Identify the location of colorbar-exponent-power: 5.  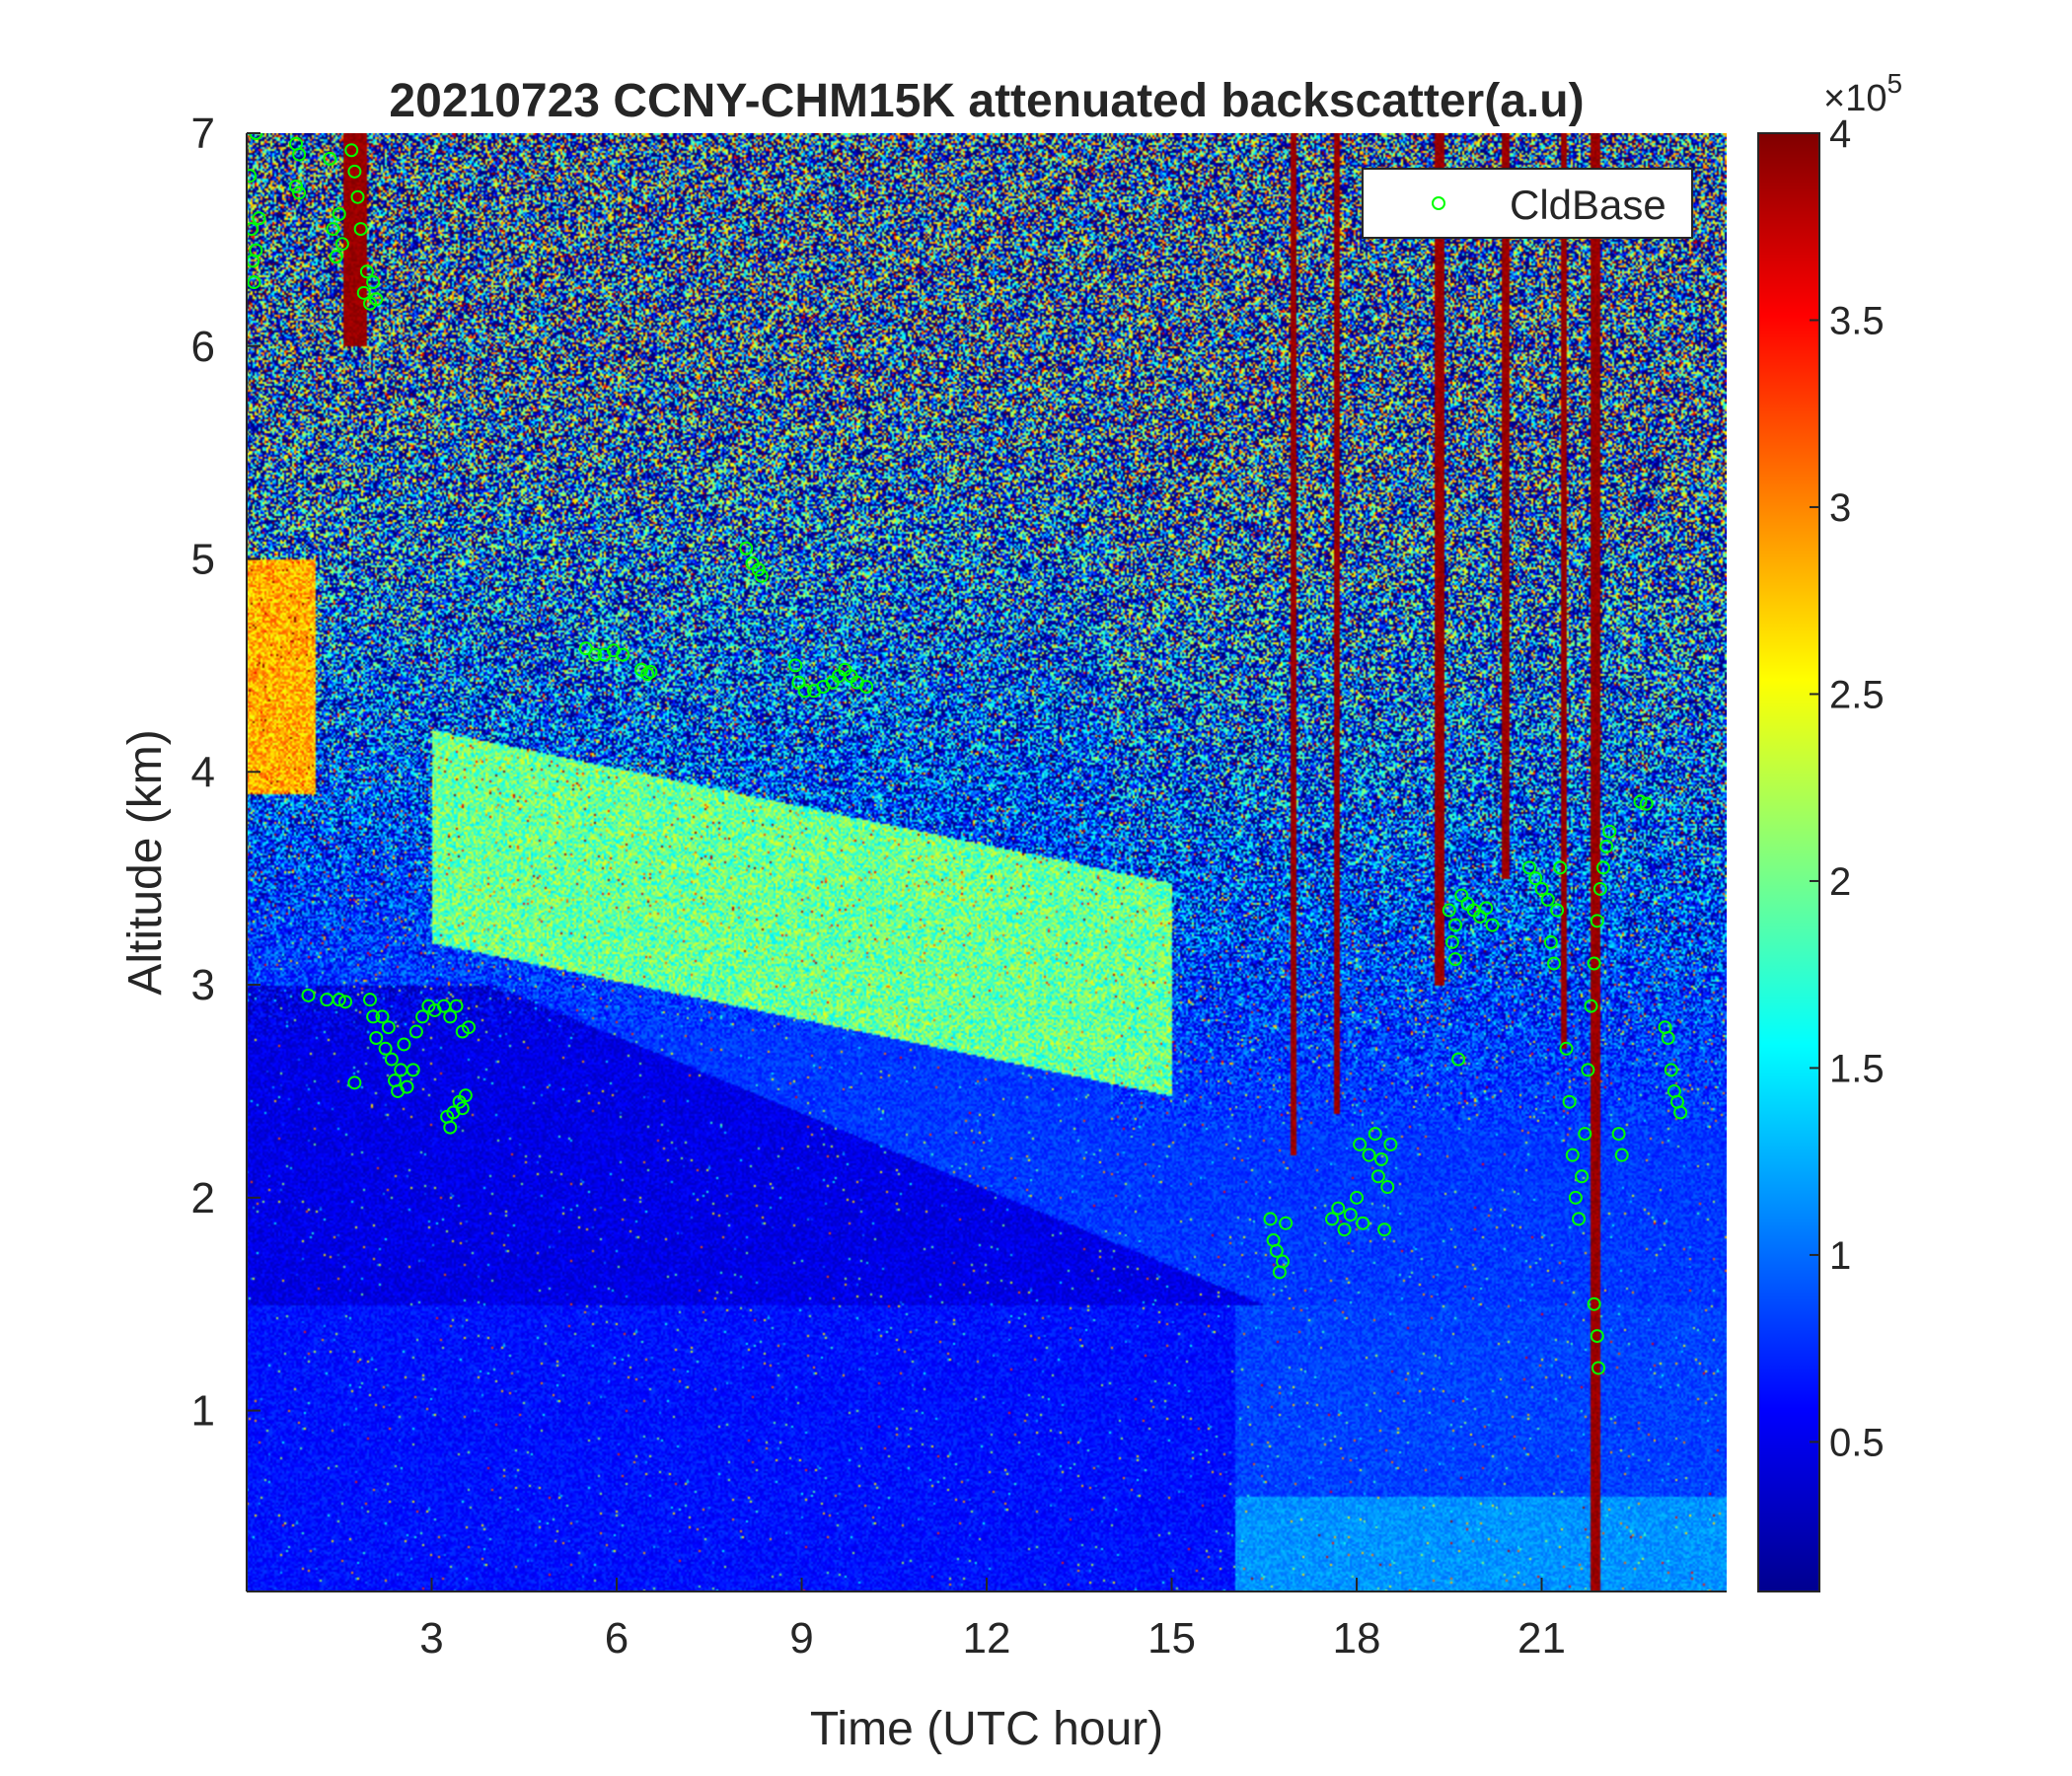
(1895, 84).